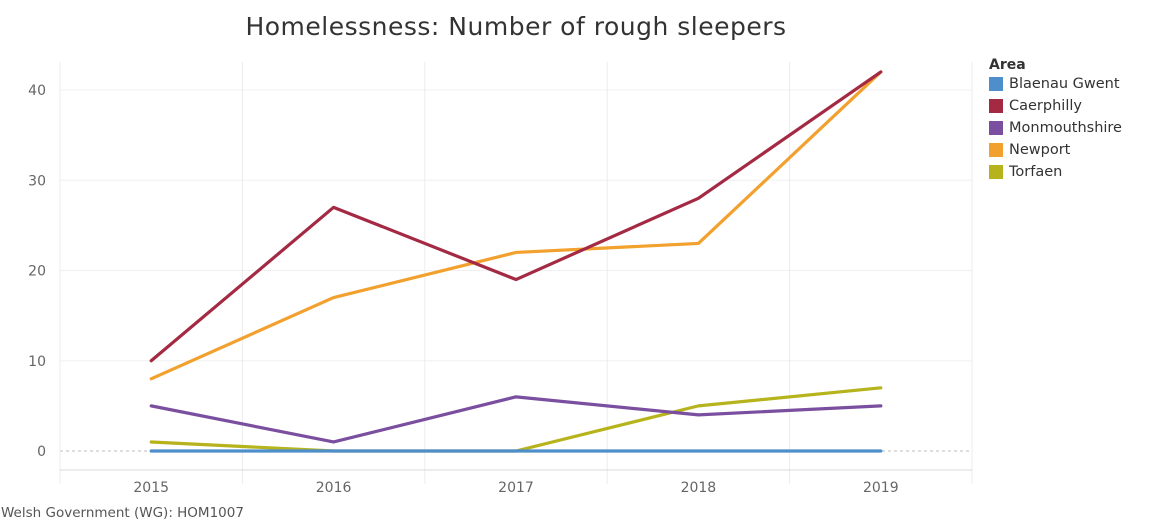 The image size is (1170, 522). Describe the element at coordinates (516, 419) in the screenshot. I see `series-line-monmouthshire` at that location.